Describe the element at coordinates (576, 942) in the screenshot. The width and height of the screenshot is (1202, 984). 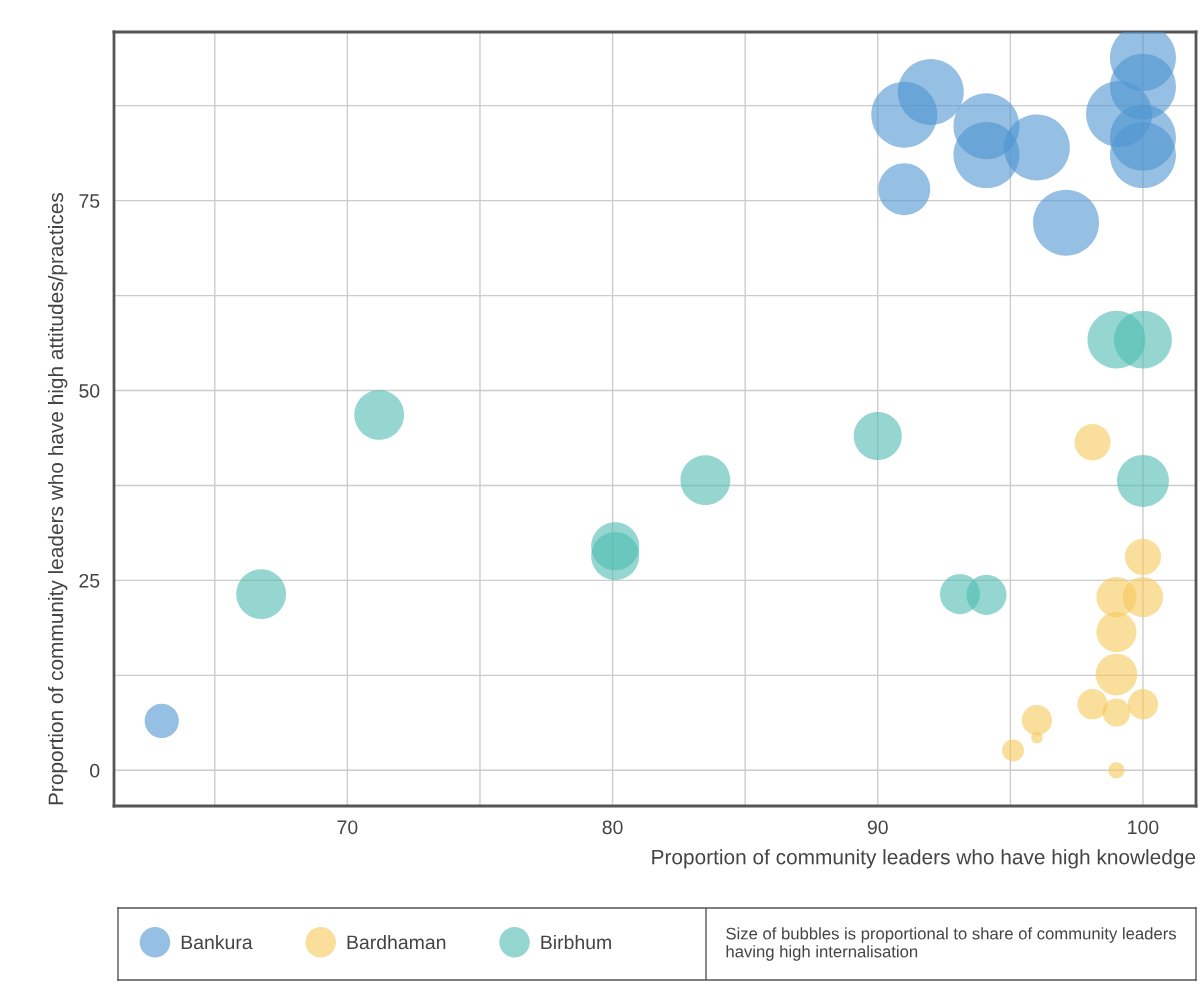
I see `legend-label: Birbhum` at that location.